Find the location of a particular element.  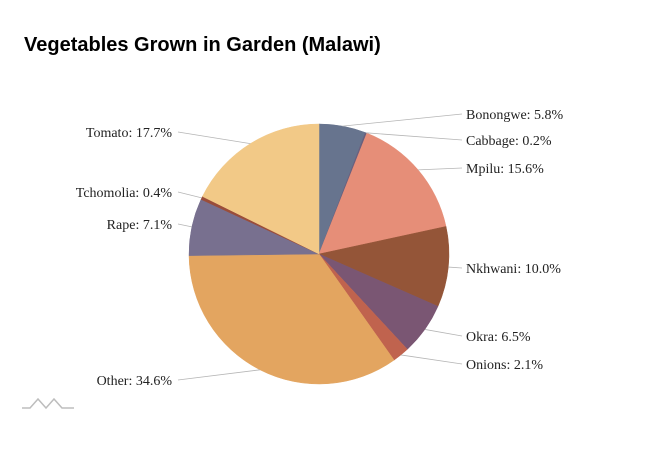

leader-line-nkhwani is located at coordinates (455, 267).